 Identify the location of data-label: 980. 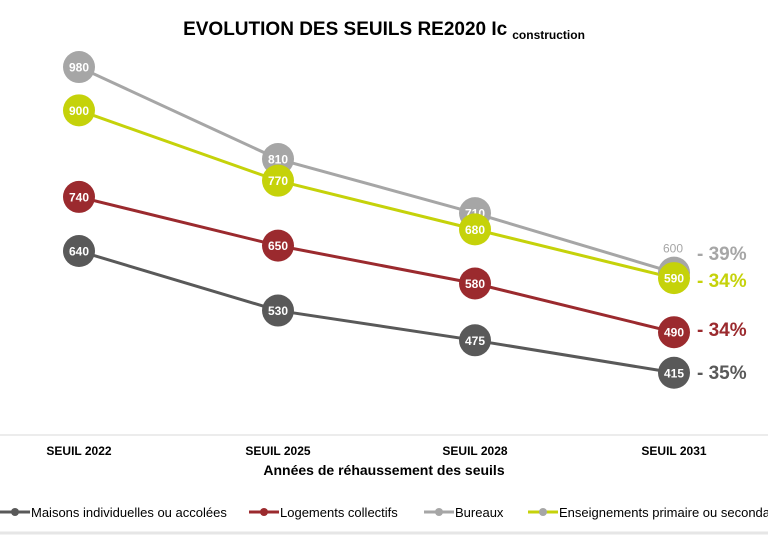
(79, 68).